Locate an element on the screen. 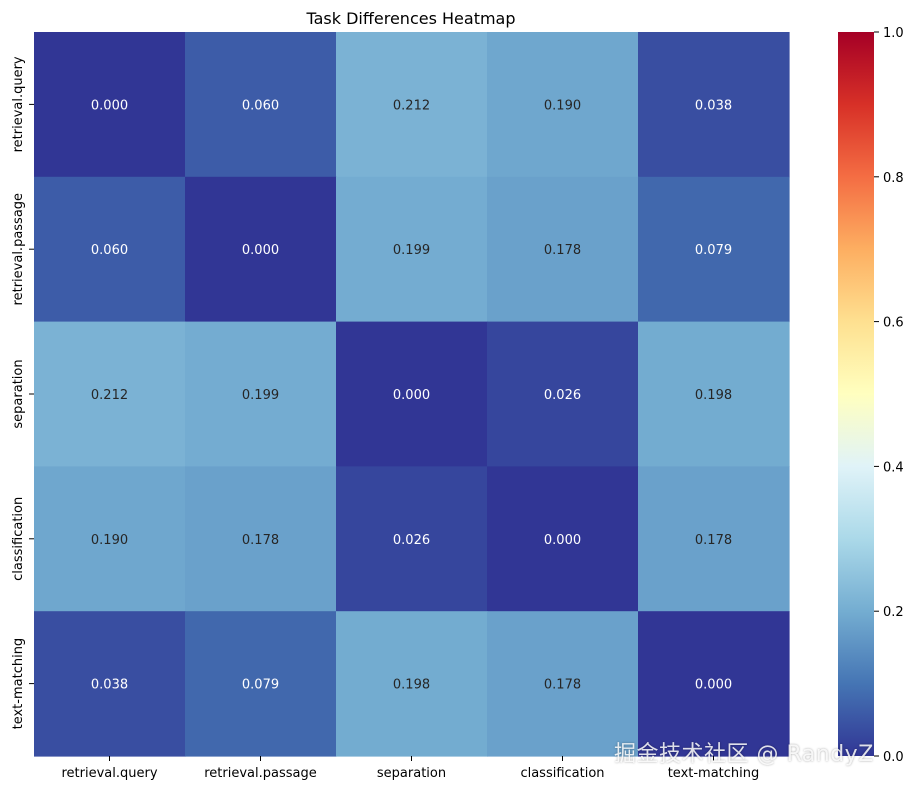 The image size is (915, 790). y-tick-label: retrieval.query is located at coordinates (18, 104).